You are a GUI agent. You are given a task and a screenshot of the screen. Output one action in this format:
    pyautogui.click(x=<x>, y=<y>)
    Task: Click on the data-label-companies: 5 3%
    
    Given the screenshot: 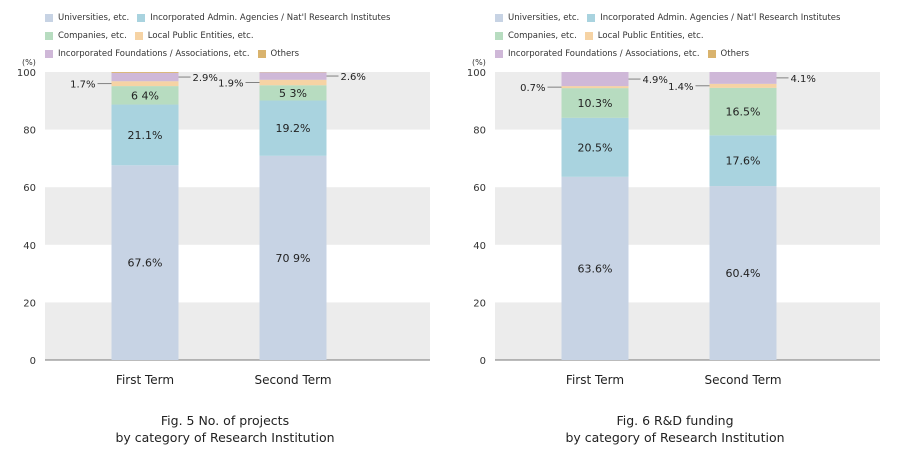 What is the action you would take?
    pyautogui.click(x=293, y=93)
    